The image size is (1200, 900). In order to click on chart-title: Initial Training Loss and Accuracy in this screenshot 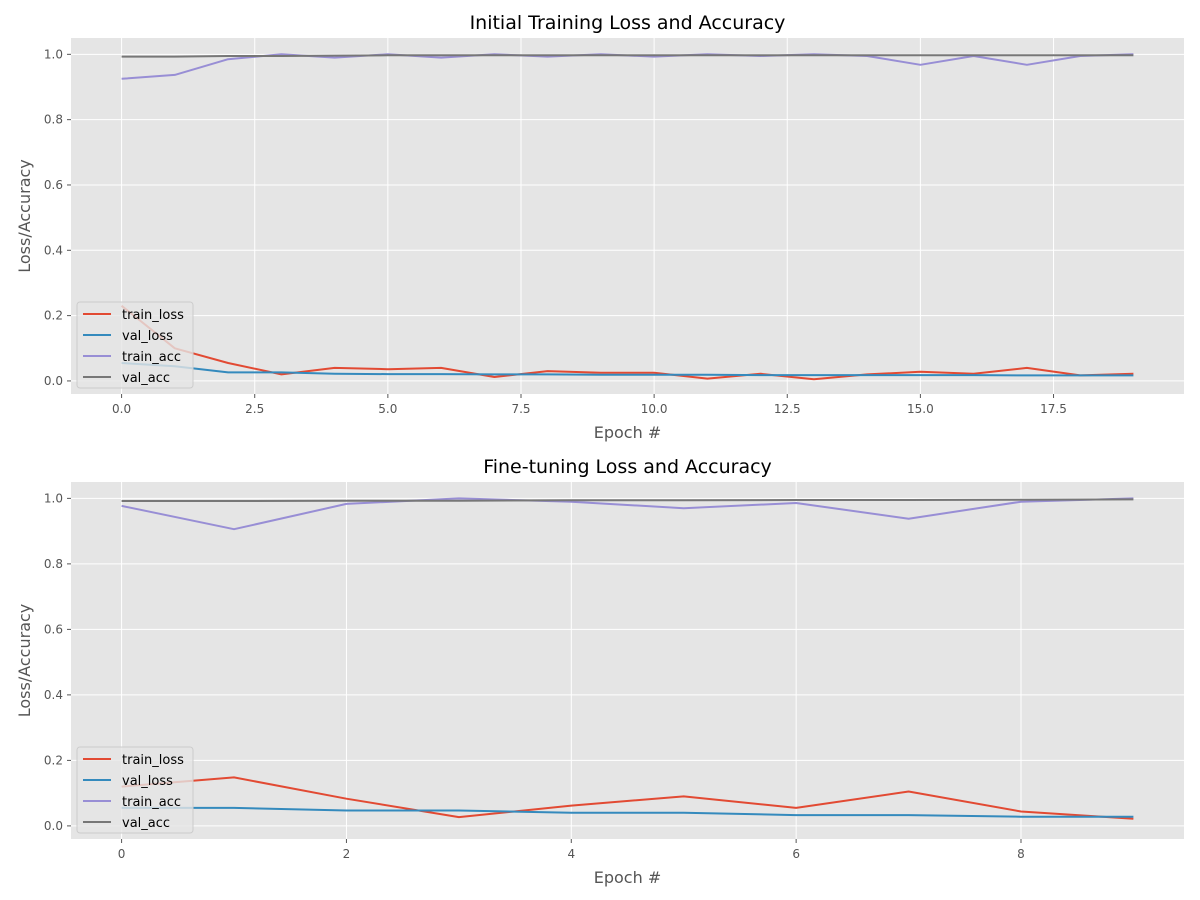, I will do `click(628, 23)`.